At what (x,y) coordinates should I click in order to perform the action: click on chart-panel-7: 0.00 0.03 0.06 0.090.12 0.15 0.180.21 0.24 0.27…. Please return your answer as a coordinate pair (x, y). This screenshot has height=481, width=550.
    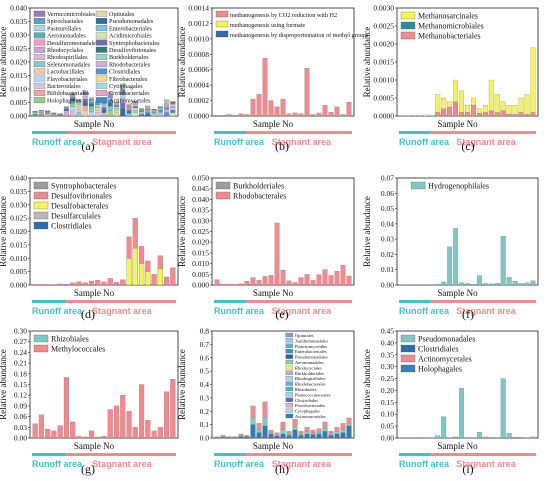
    Looking at the image, I should click on (89, 401).